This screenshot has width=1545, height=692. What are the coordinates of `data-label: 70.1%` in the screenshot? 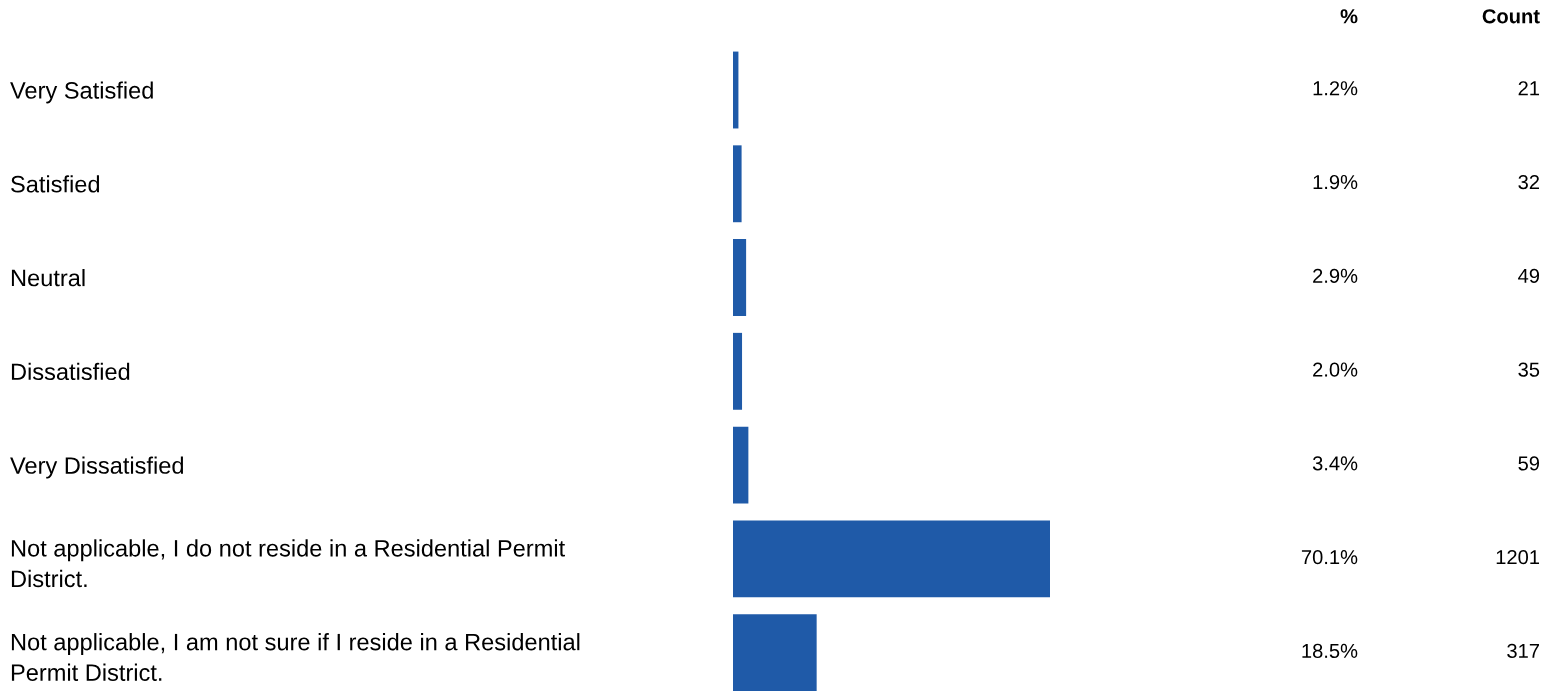 It's located at (1329, 557).